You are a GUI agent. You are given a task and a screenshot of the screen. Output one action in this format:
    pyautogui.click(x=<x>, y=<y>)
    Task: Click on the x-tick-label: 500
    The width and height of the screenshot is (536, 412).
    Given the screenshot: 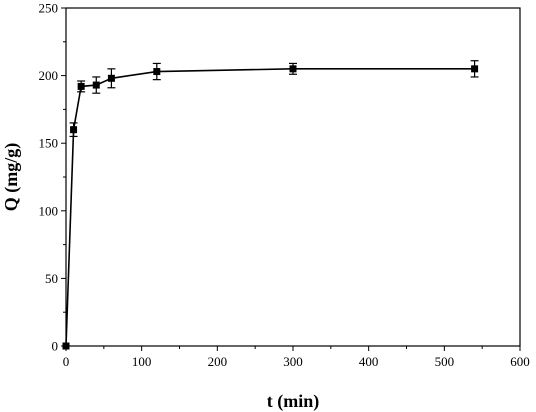 What is the action you would take?
    pyautogui.click(x=445, y=361)
    